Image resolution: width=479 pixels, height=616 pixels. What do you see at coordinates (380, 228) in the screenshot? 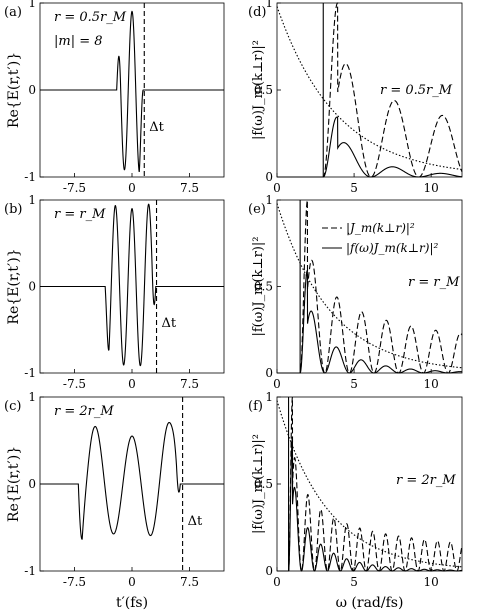
I see `legend-label-bessel: |J_m(k⊥r)|²` at bounding box center [380, 228].